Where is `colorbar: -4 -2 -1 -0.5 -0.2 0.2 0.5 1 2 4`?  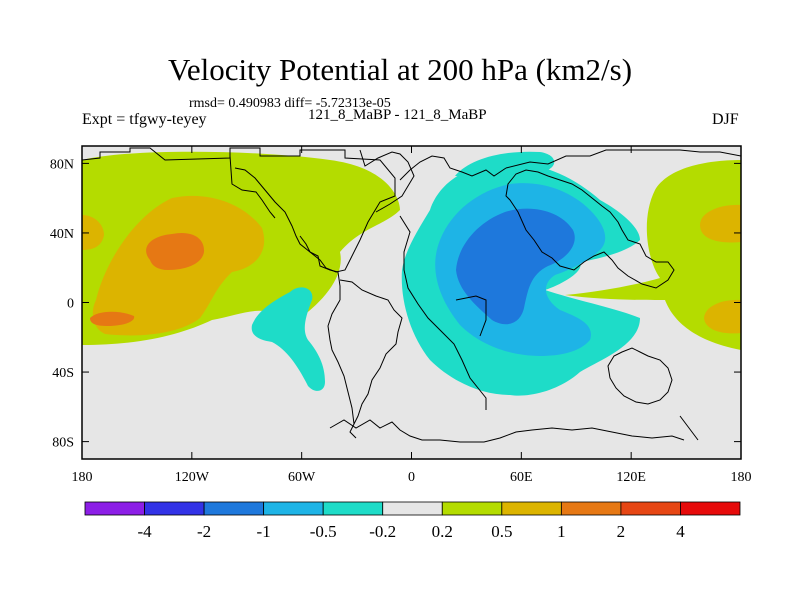
colorbar: -4 -2 -1 -0.5 -0.2 0.2 0.5 1 2 4 is located at coordinates (412, 521).